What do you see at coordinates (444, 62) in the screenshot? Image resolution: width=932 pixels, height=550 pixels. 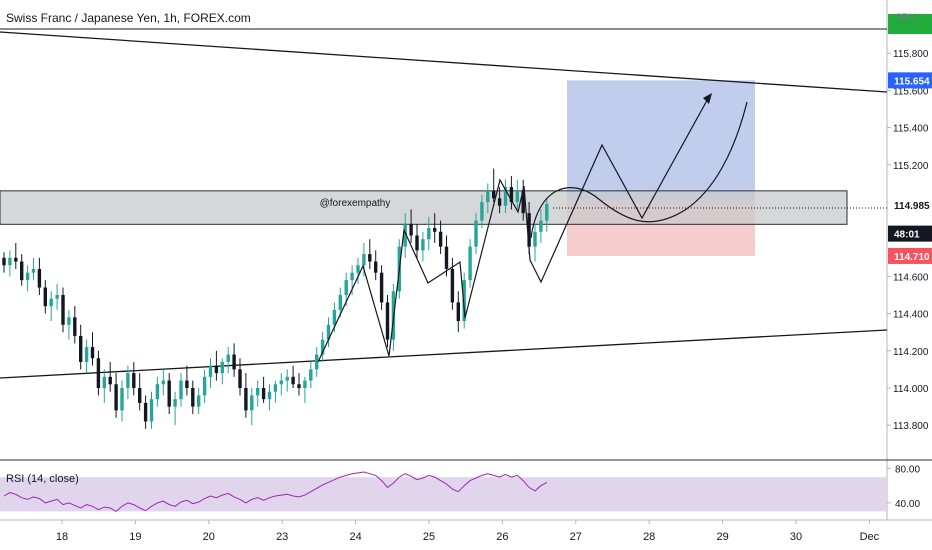 I see `upper-trendline` at bounding box center [444, 62].